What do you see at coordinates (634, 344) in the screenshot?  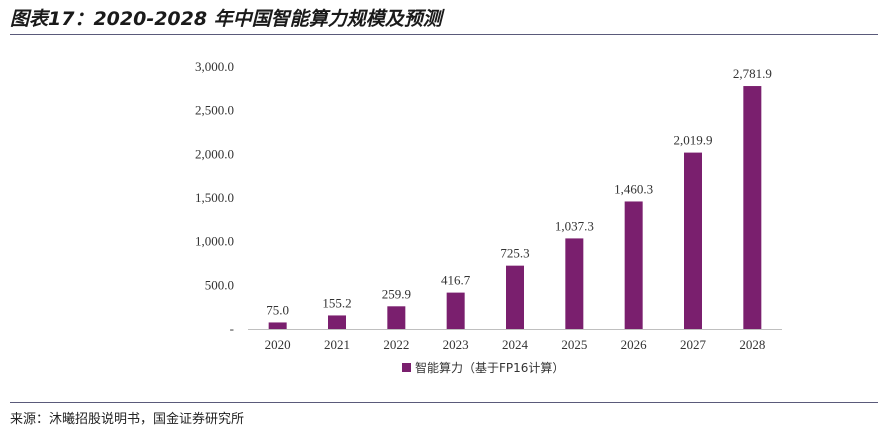 I see `x-tick-label-2026: 2026` at bounding box center [634, 344].